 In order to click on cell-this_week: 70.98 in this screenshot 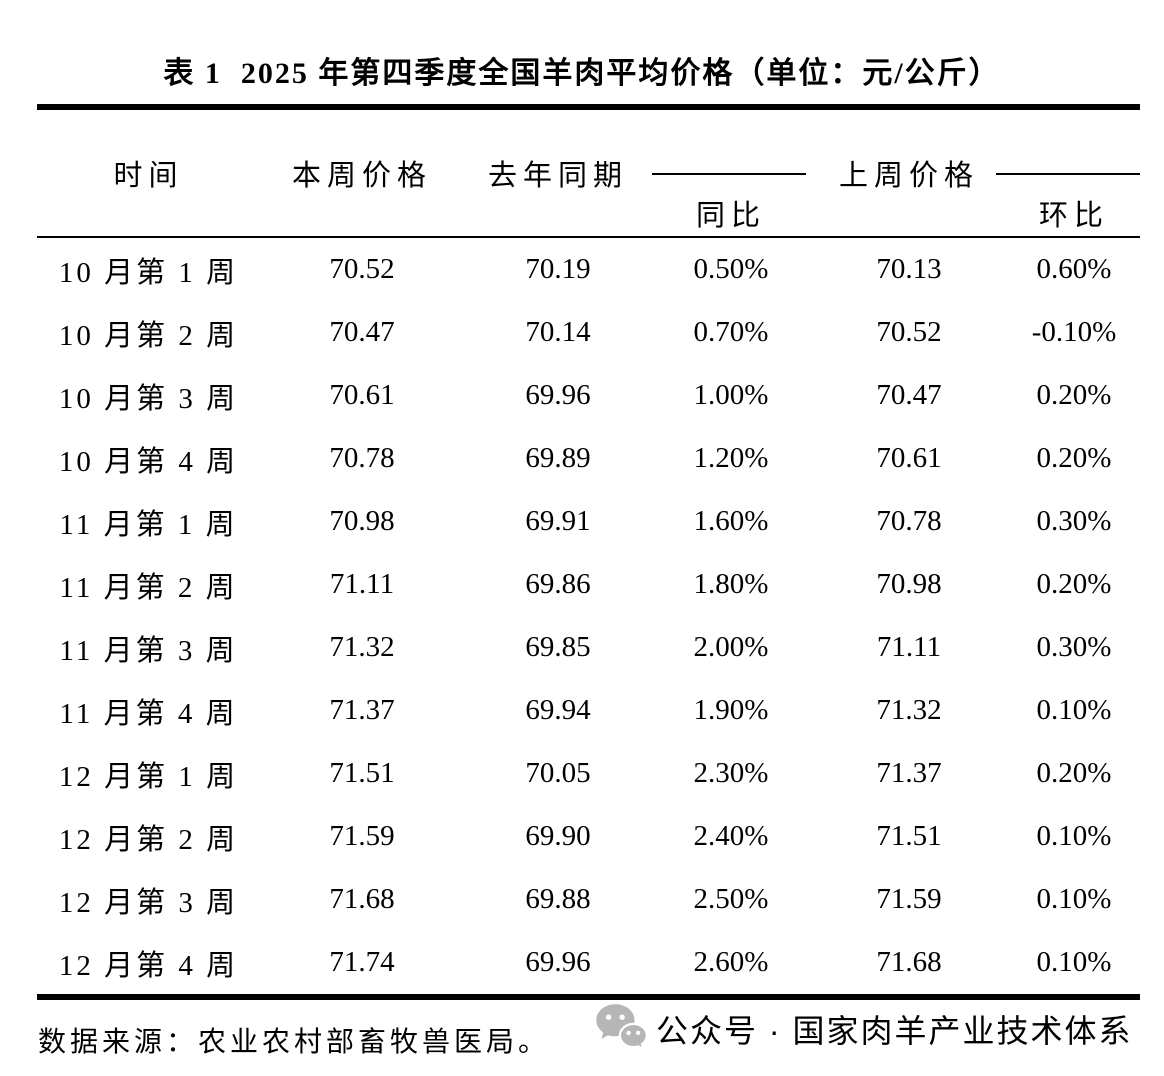, I will do `click(362, 521)`.